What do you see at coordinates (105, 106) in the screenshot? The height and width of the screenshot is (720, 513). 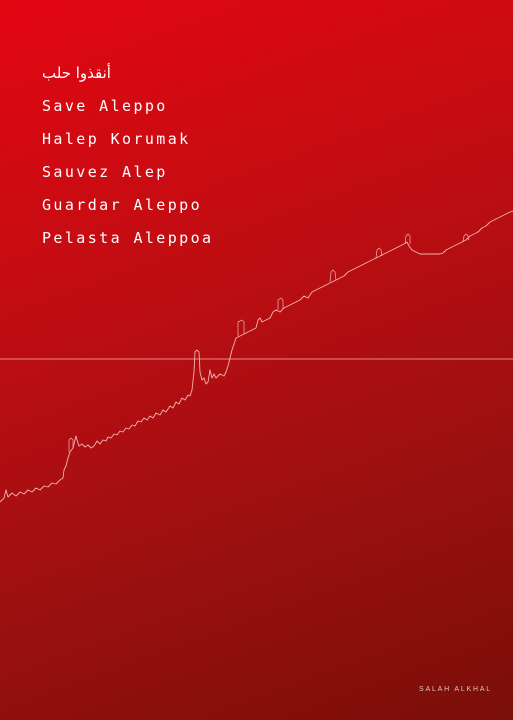 I see `phrase-english: Save Aleppo` at bounding box center [105, 106].